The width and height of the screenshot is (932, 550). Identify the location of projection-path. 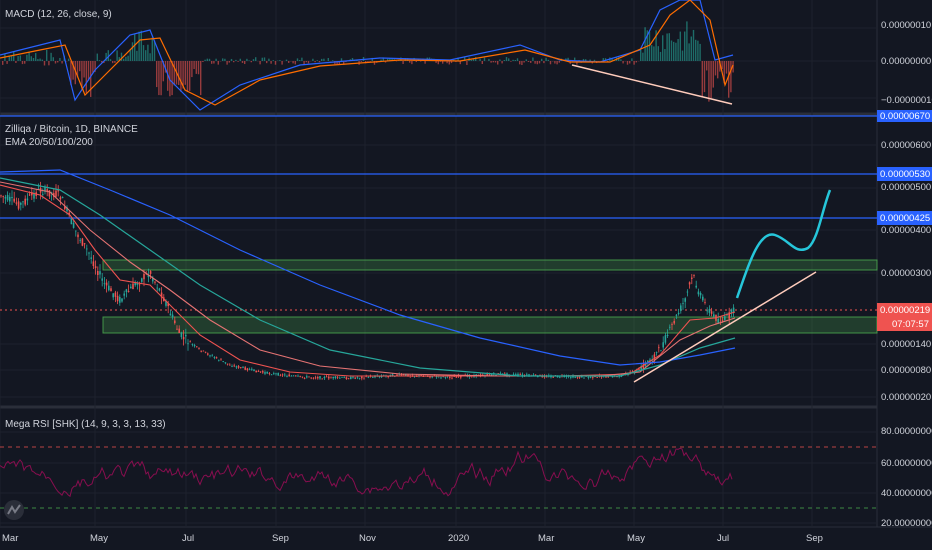
(783, 244).